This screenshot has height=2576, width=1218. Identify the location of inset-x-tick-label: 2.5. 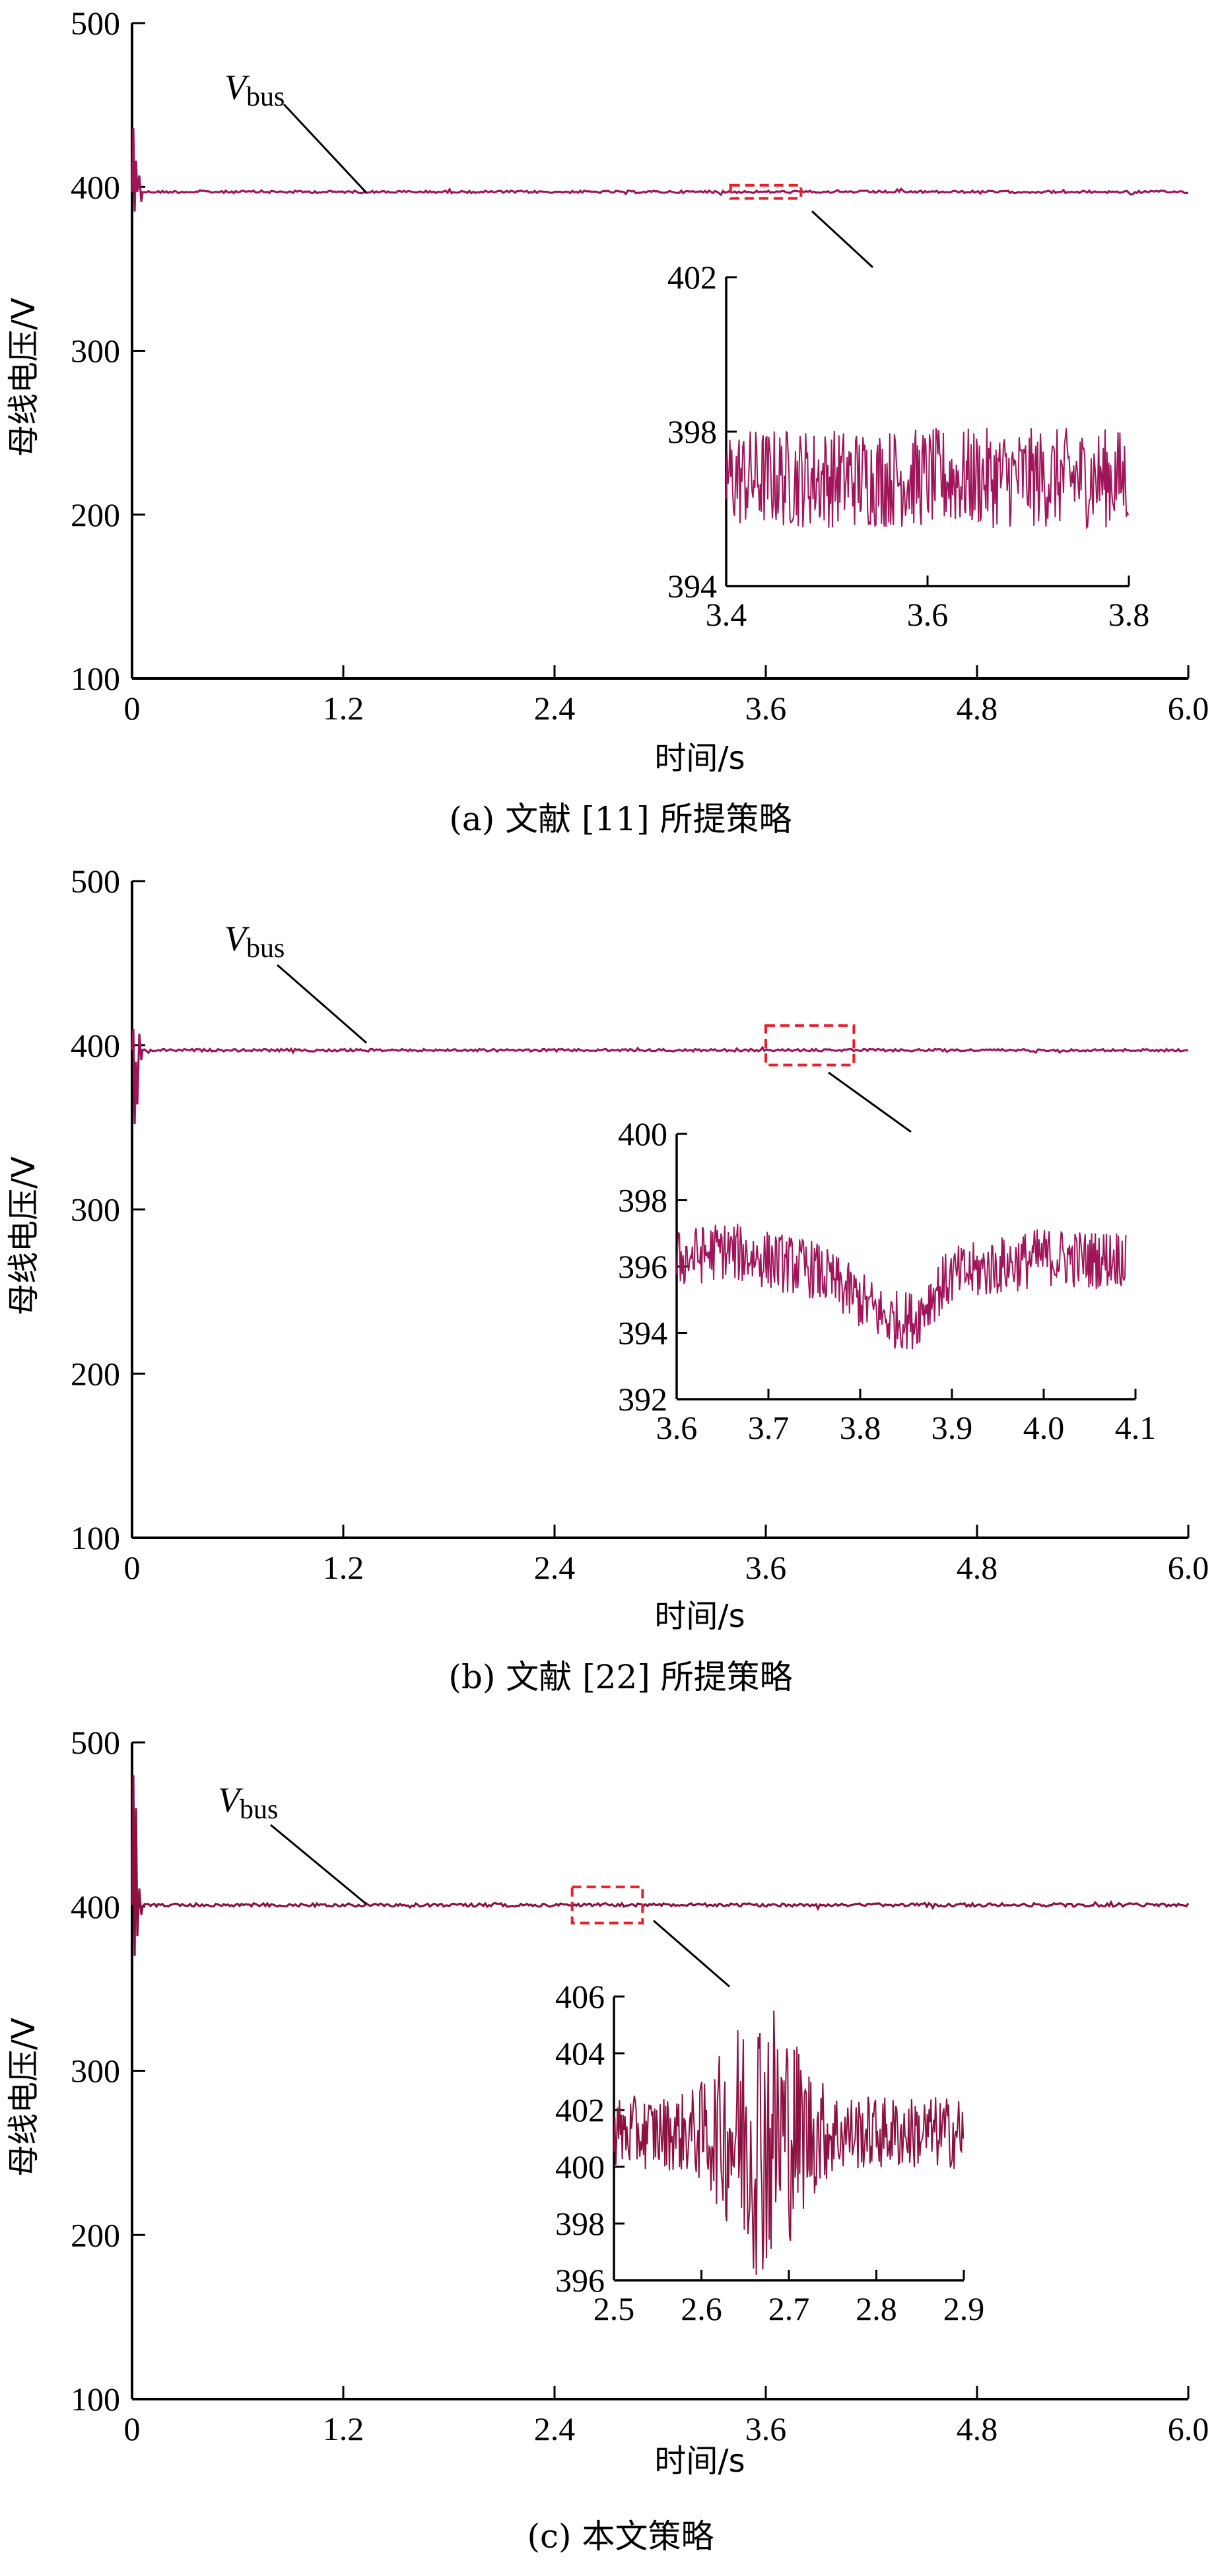
(614, 2308).